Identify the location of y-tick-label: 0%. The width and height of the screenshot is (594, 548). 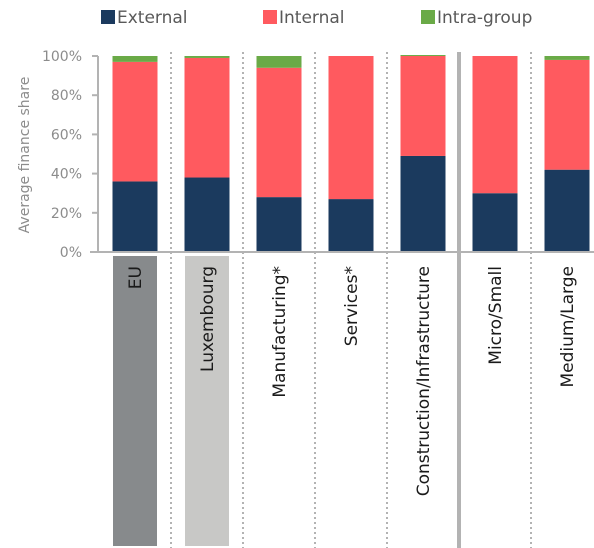
(71, 253).